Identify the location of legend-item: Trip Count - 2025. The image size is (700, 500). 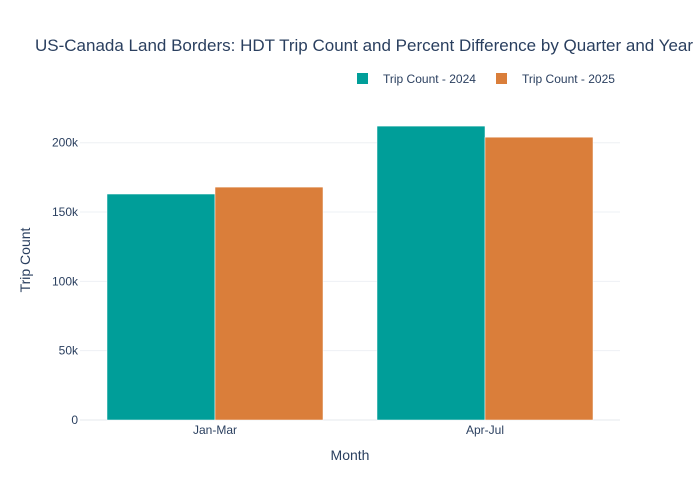
(555, 79).